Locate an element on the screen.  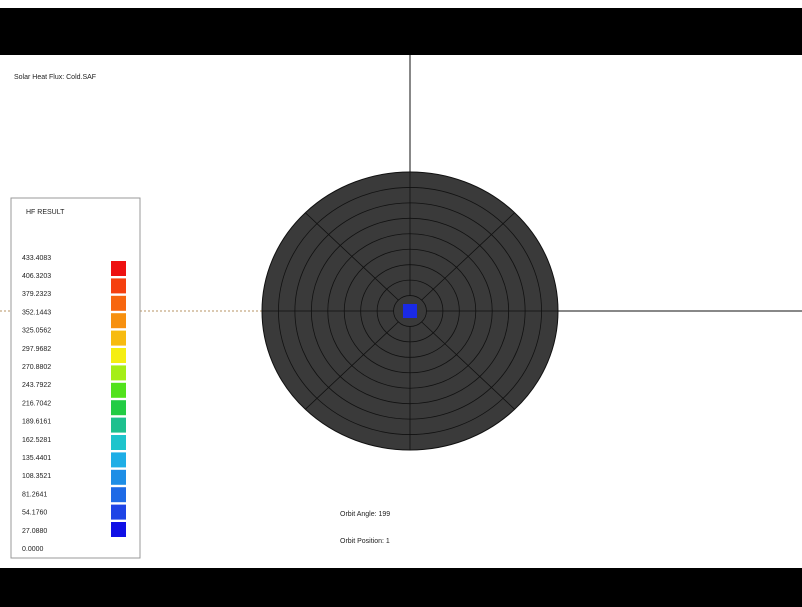
legend-label: 379.2323 is located at coordinates (36, 294).